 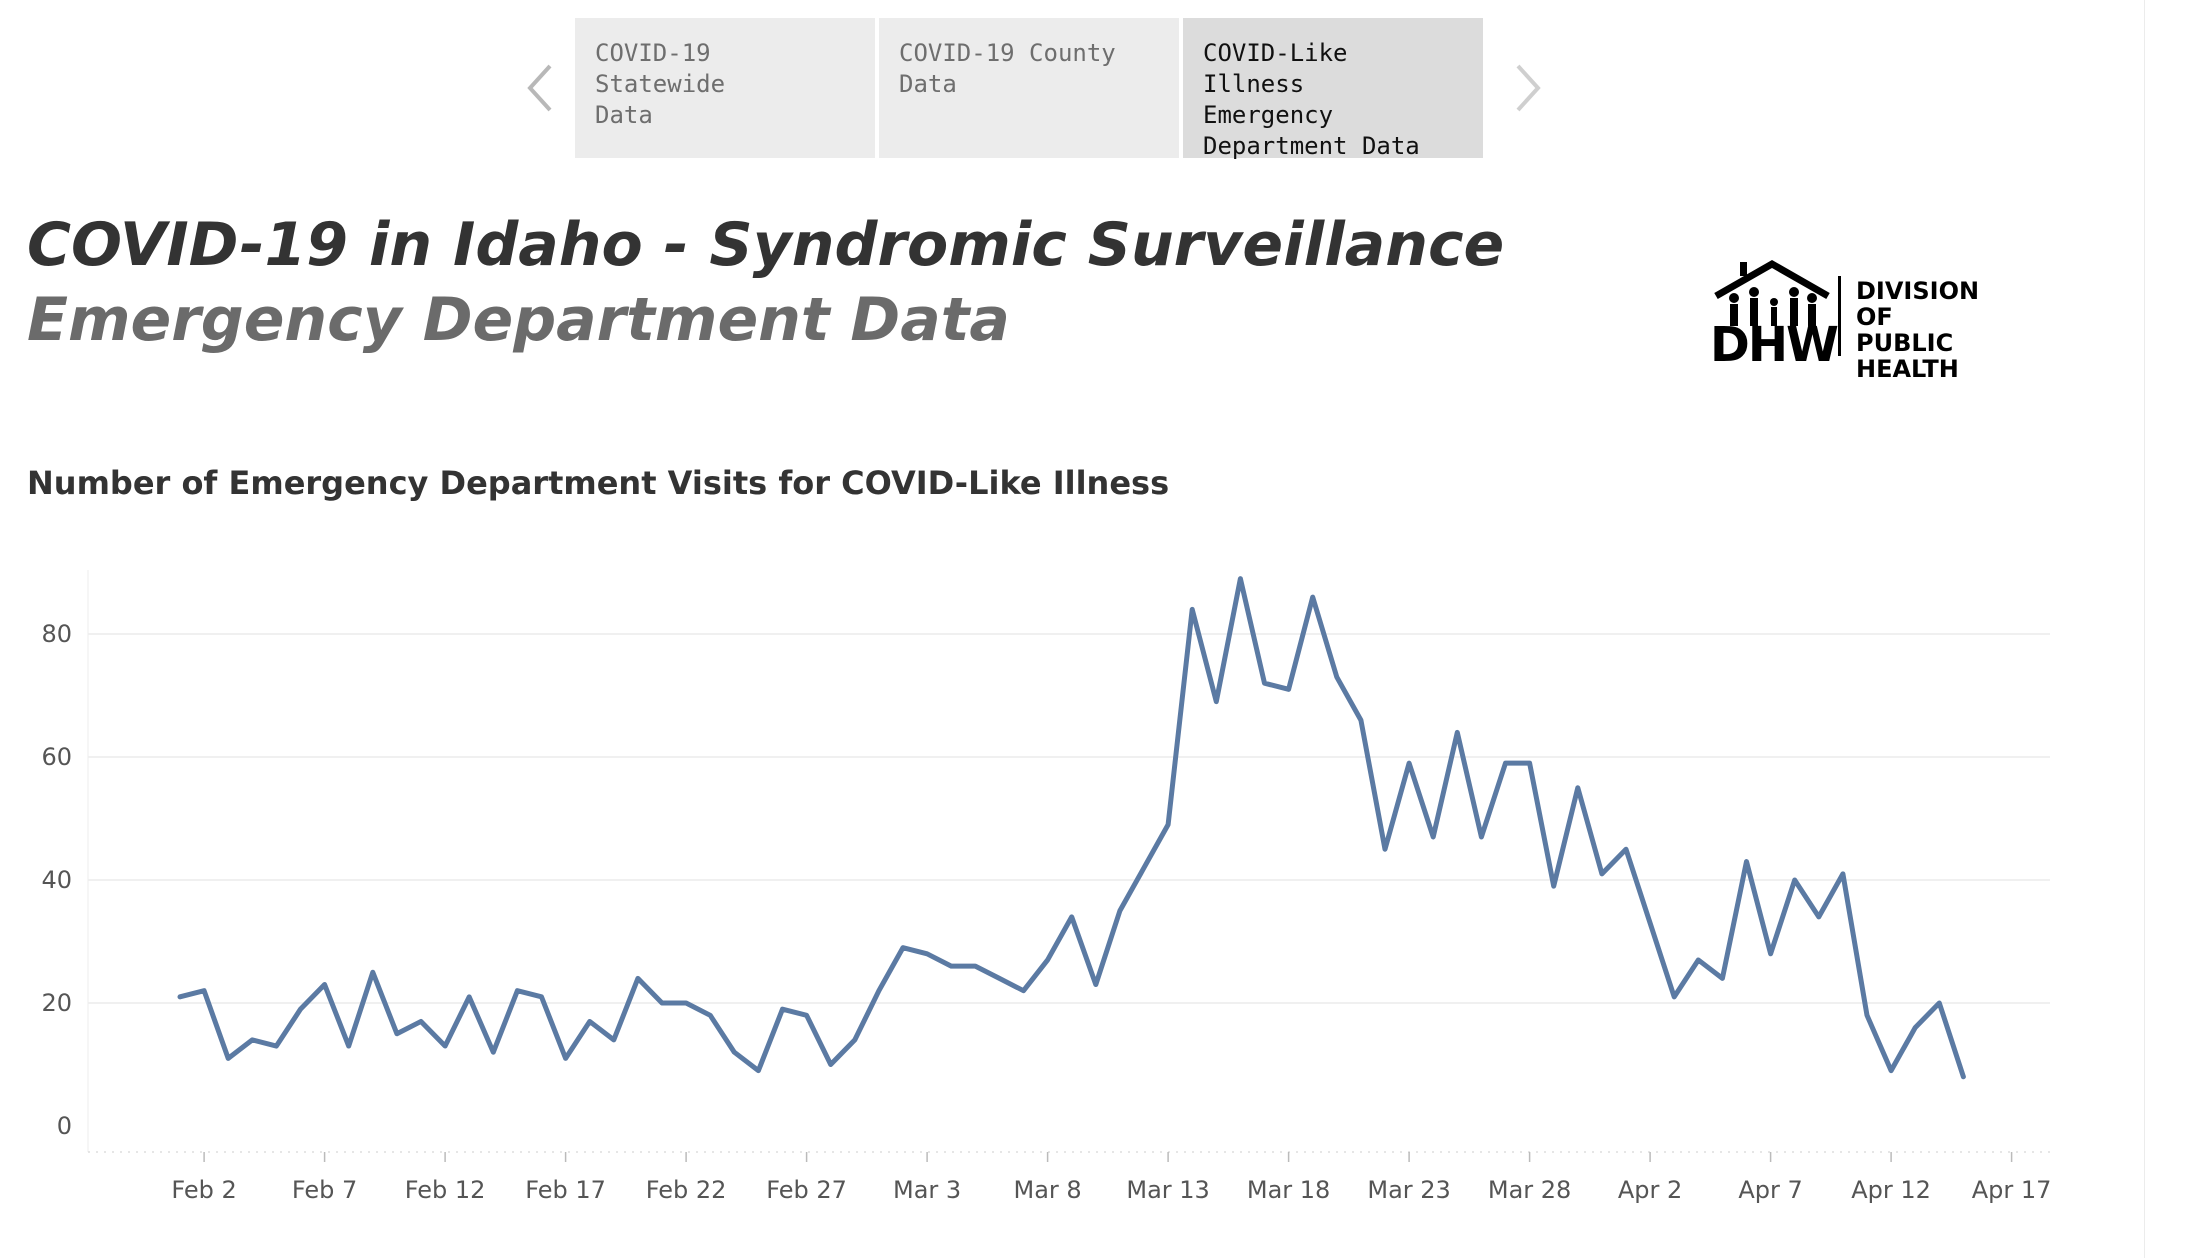 What do you see at coordinates (56, 757) in the screenshot?
I see `y-tick-label: 60` at bounding box center [56, 757].